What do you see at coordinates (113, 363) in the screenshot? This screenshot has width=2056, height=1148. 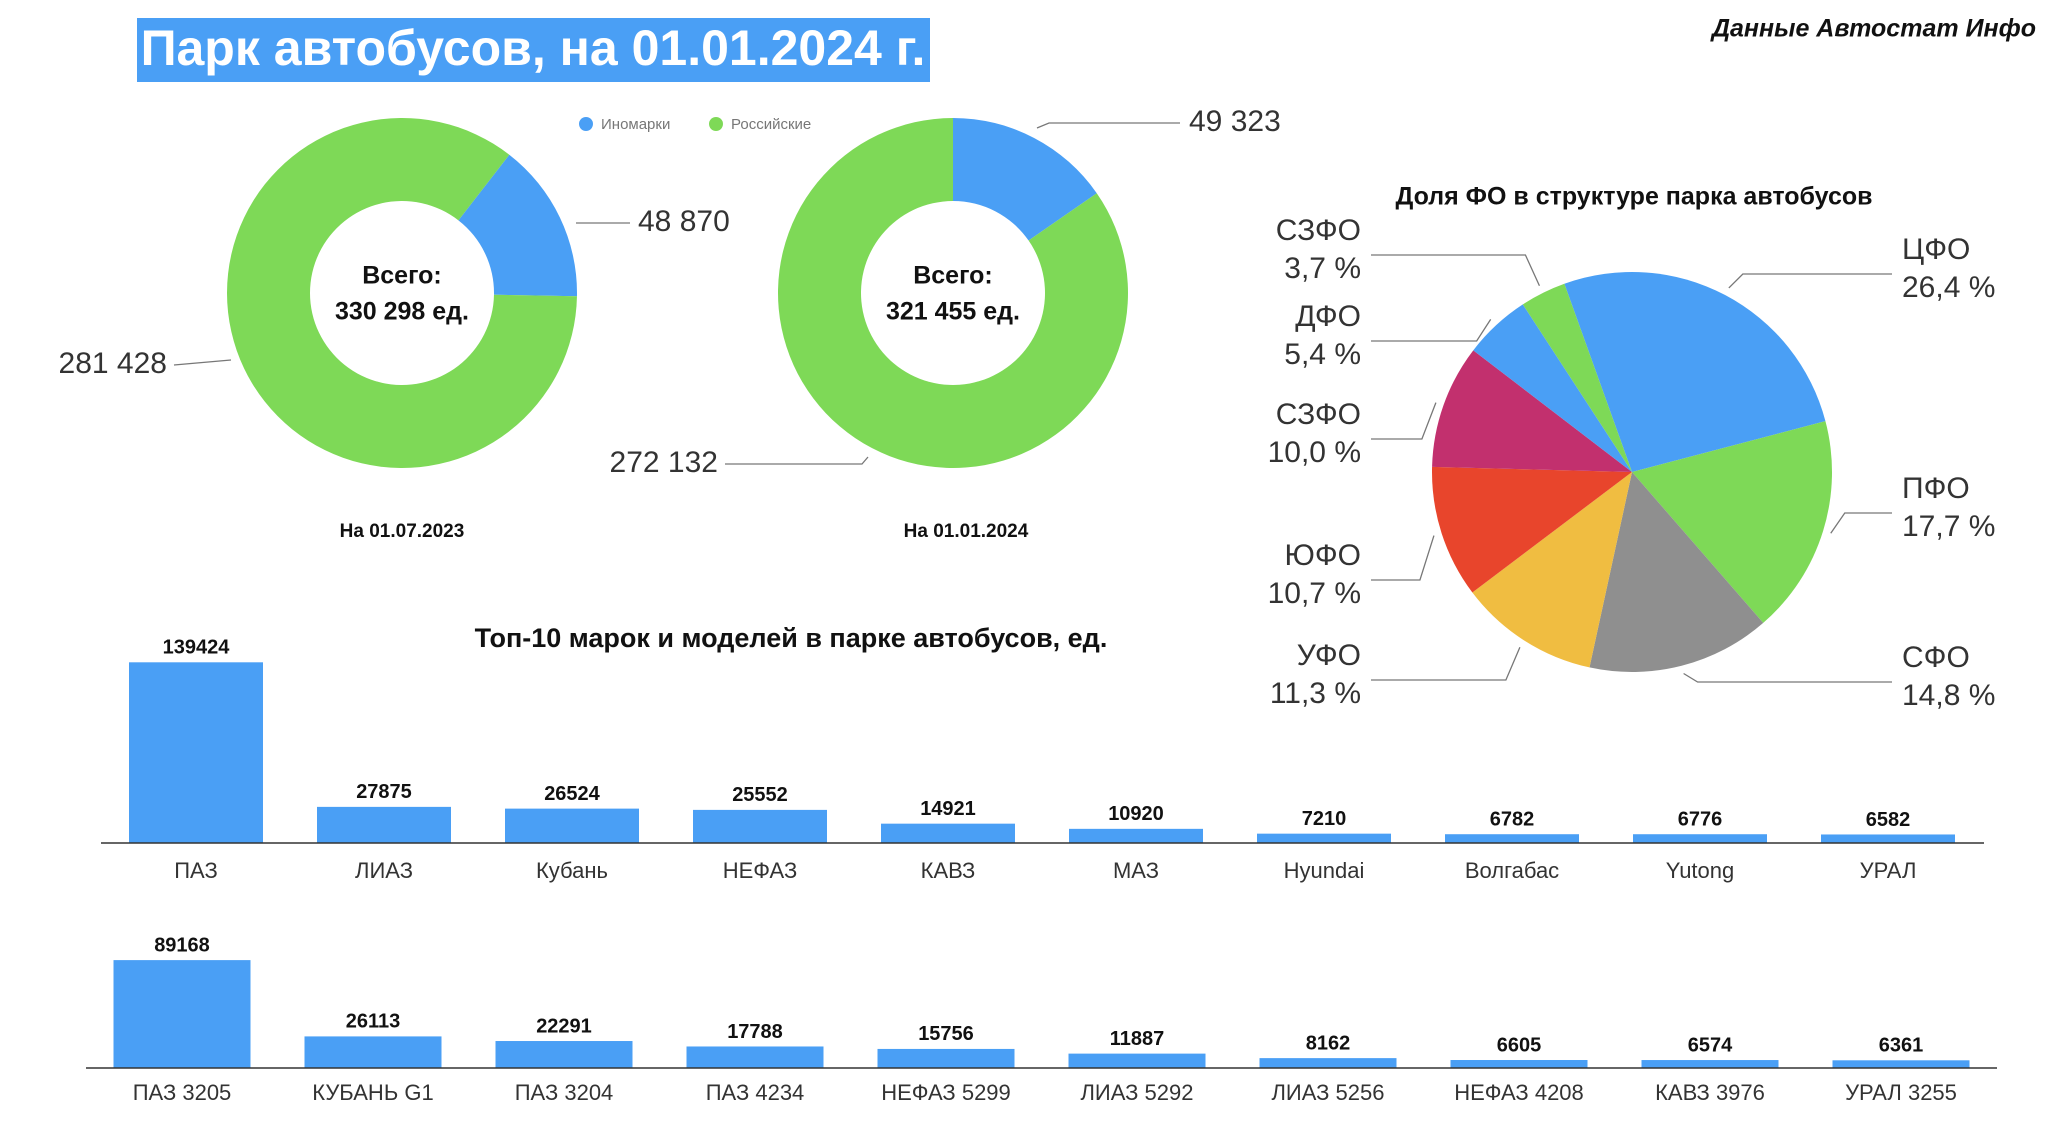 I see `value-label: 281 428` at bounding box center [113, 363].